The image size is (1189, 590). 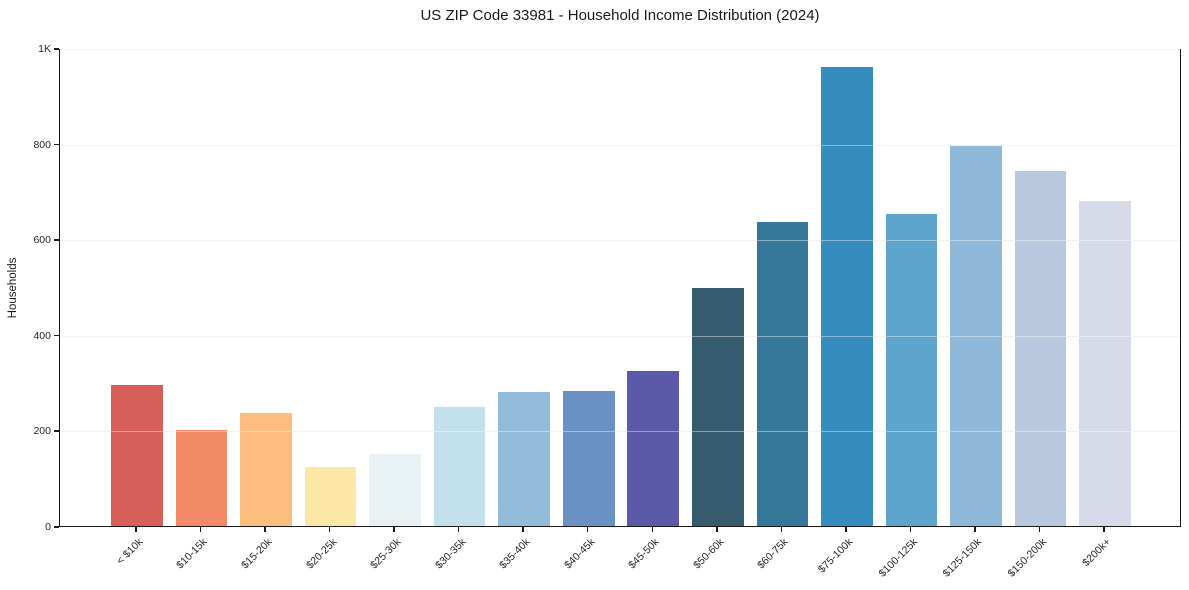 What do you see at coordinates (644, 554) in the screenshot?
I see `x-tick-label: $45-50k` at bounding box center [644, 554].